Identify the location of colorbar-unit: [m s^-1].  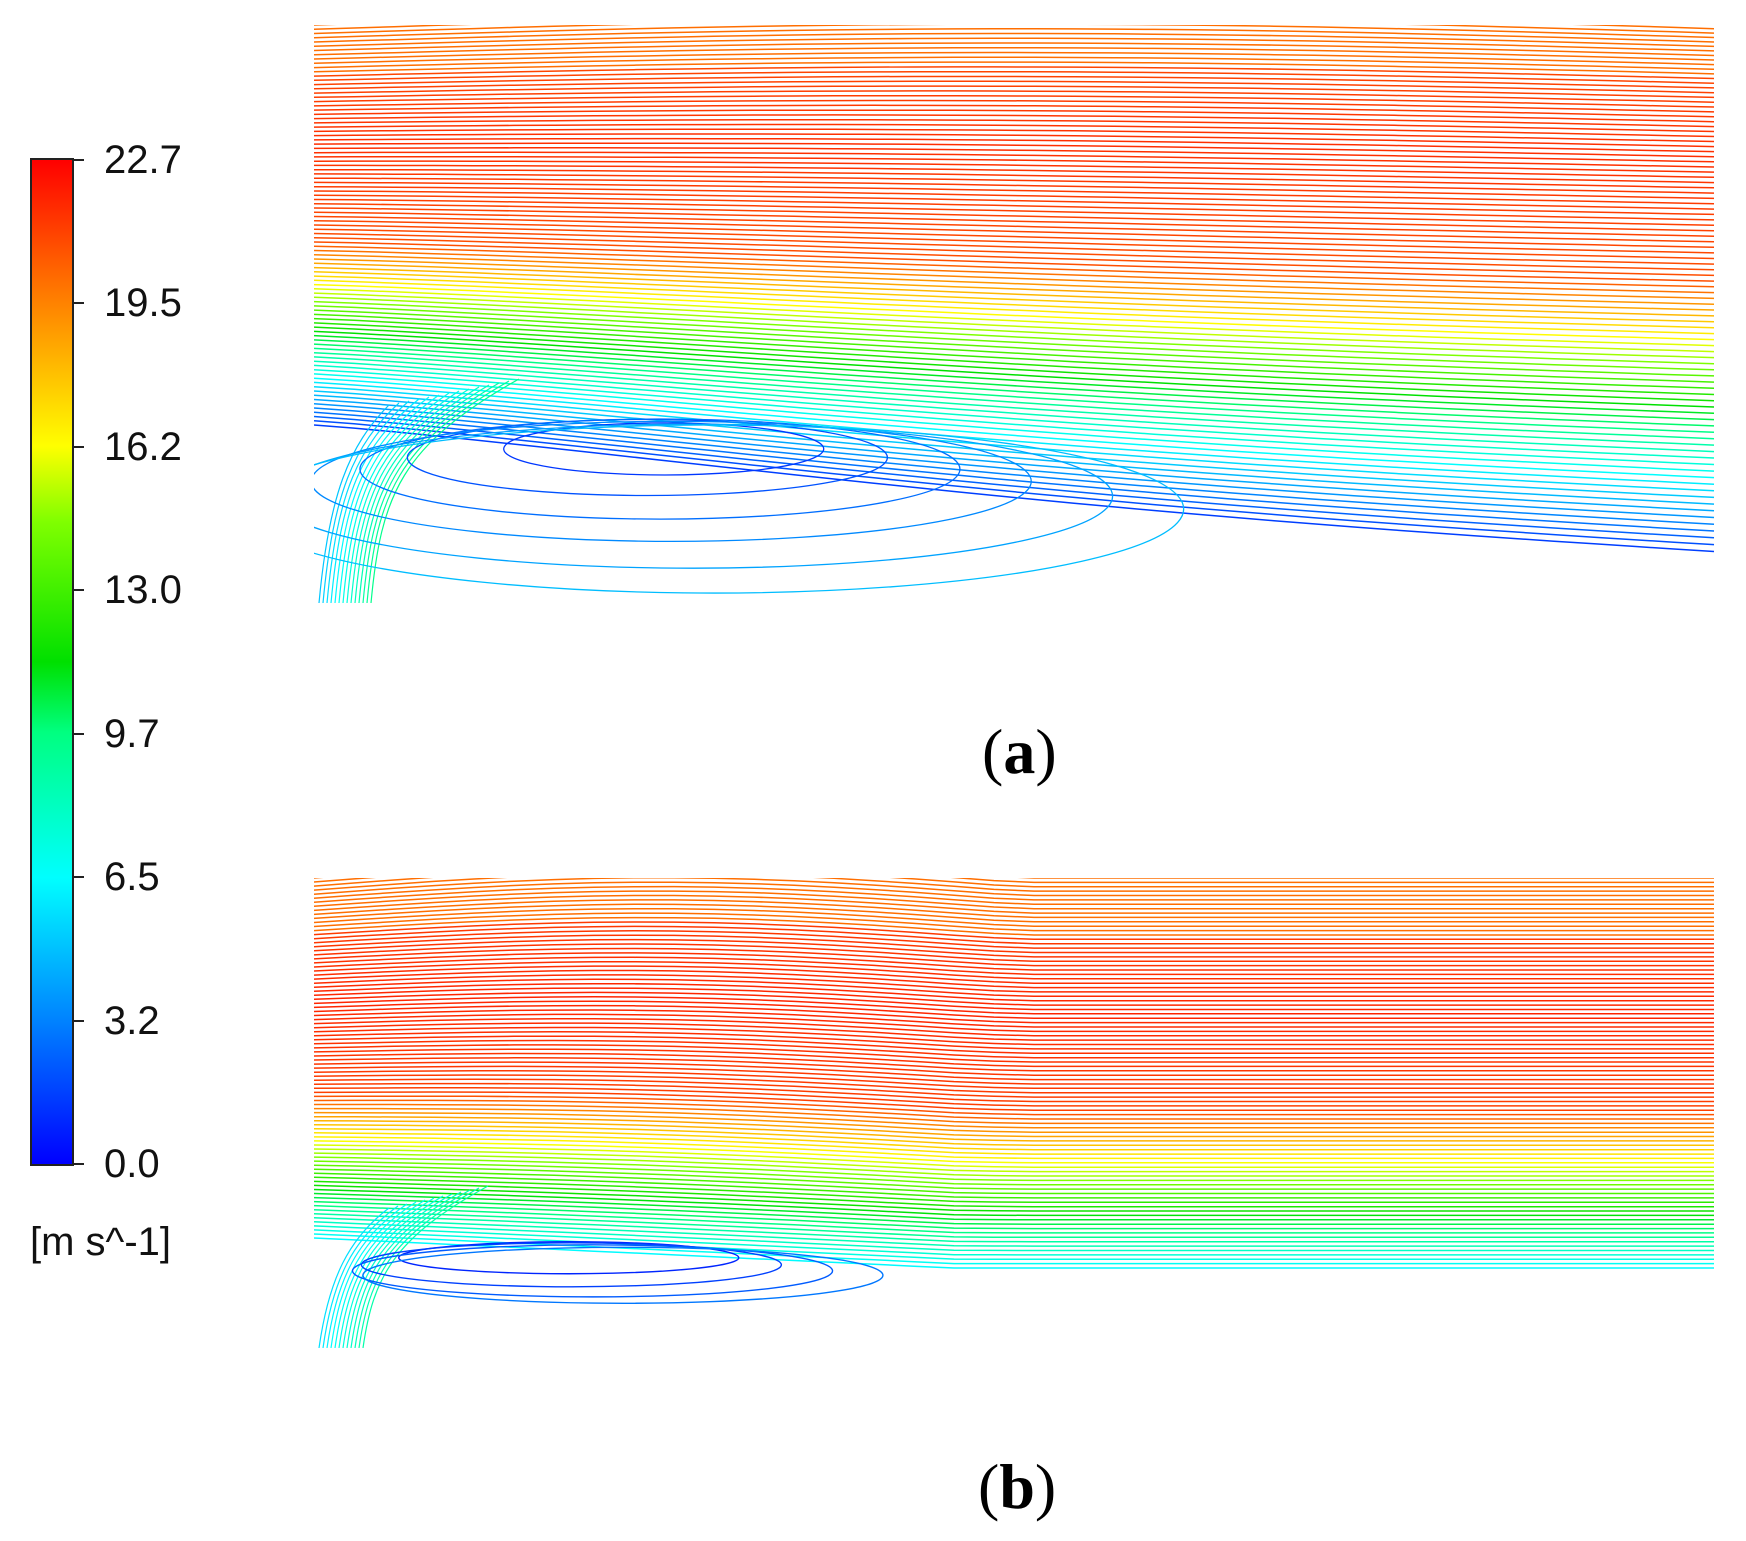
(100, 1242).